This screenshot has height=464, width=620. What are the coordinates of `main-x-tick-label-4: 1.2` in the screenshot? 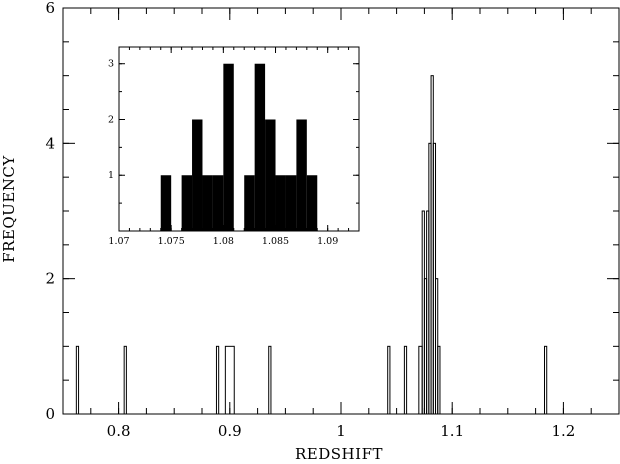 It's located at (563, 431).